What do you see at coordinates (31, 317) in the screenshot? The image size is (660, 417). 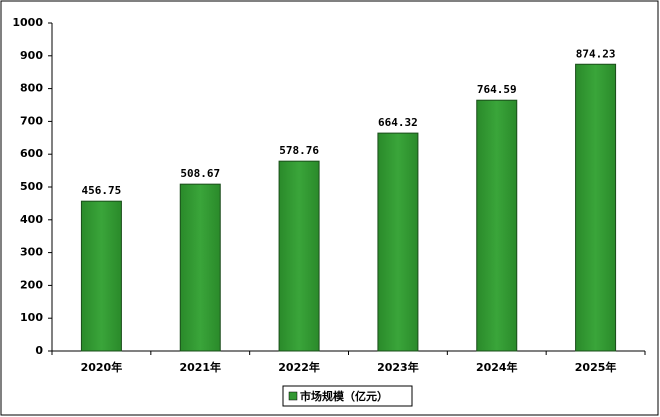 I see `y-tick-label: 100` at bounding box center [31, 317].